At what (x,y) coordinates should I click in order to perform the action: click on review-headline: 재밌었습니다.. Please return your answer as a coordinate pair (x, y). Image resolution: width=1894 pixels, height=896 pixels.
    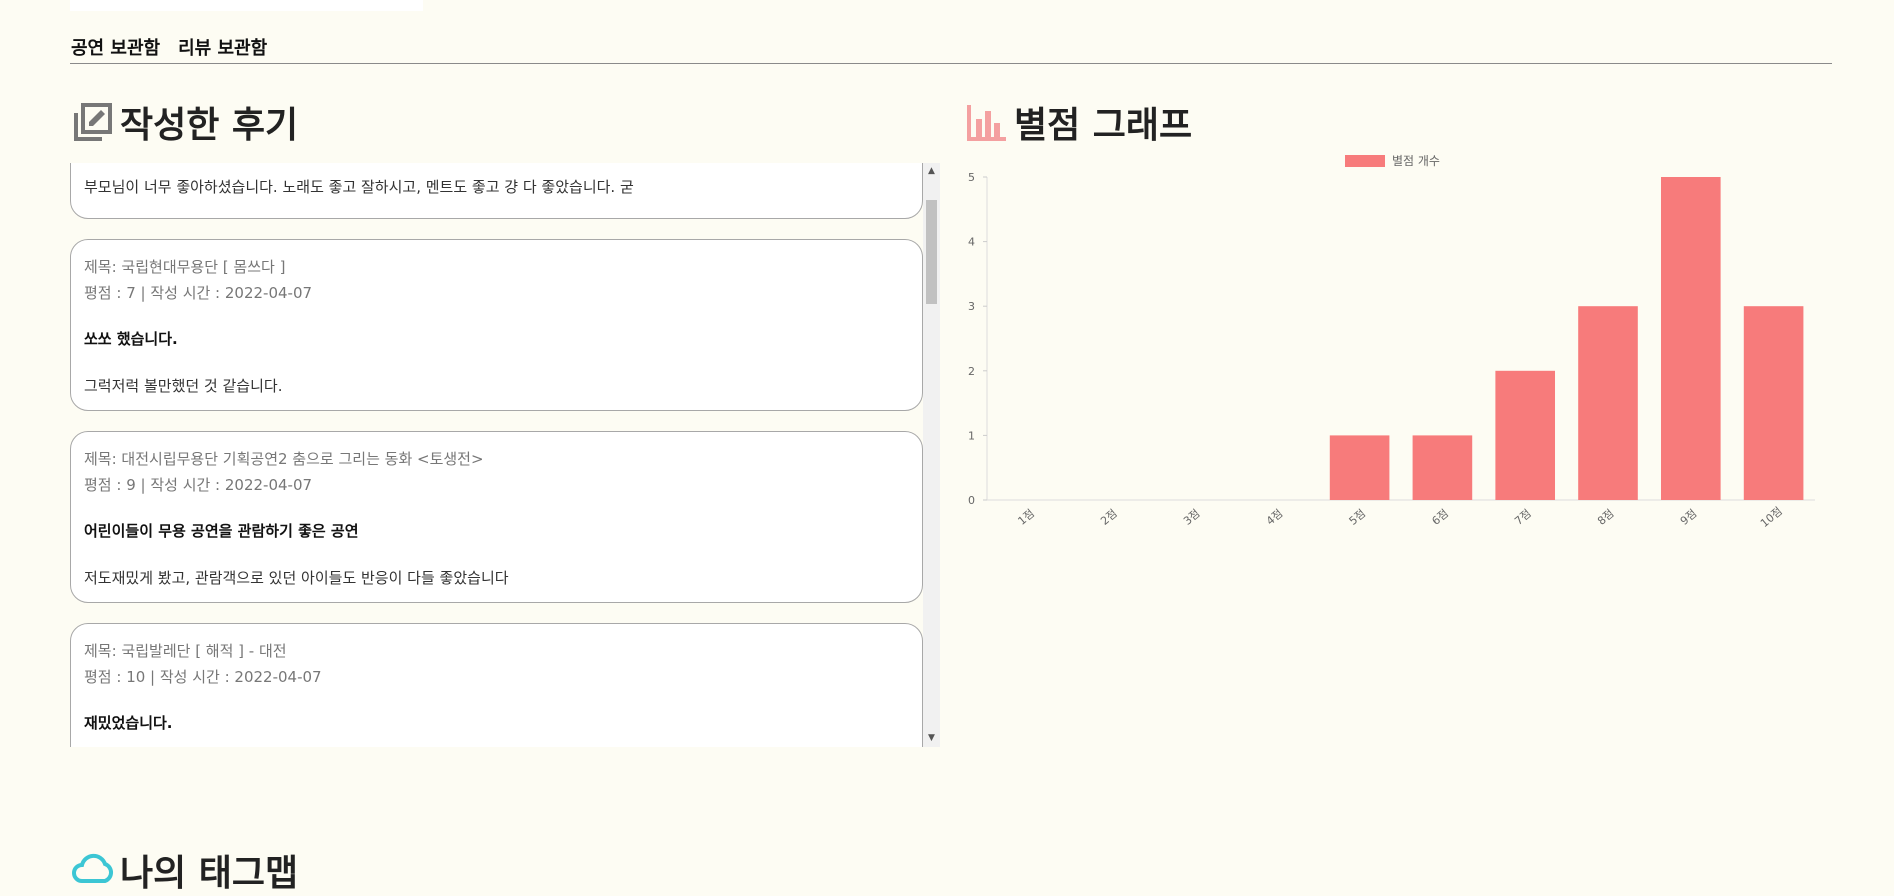
    Looking at the image, I should click on (128, 723).